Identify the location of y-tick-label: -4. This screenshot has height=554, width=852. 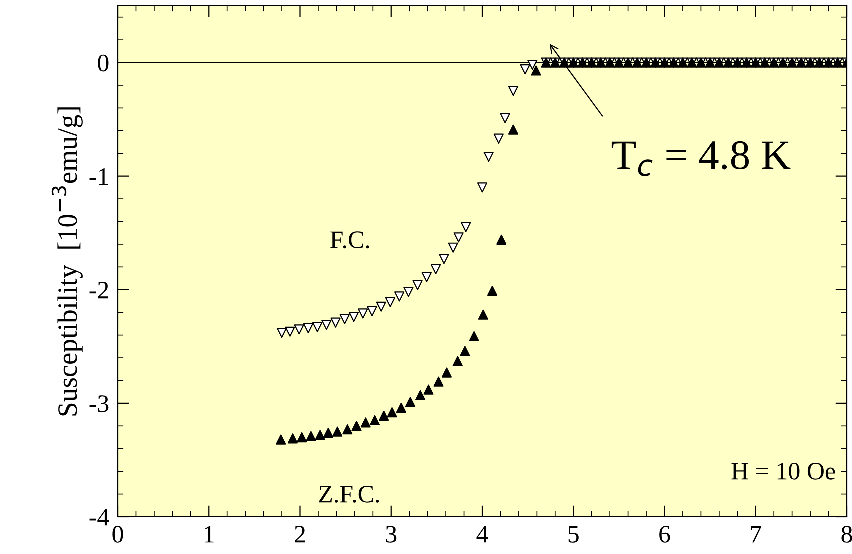
(100, 517).